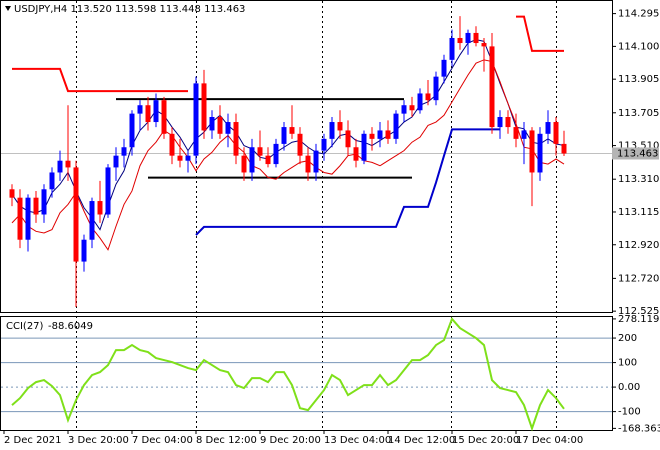 This screenshot has width=660, height=450. I want to click on y-tick-label: 114.295, so click(638, 14).